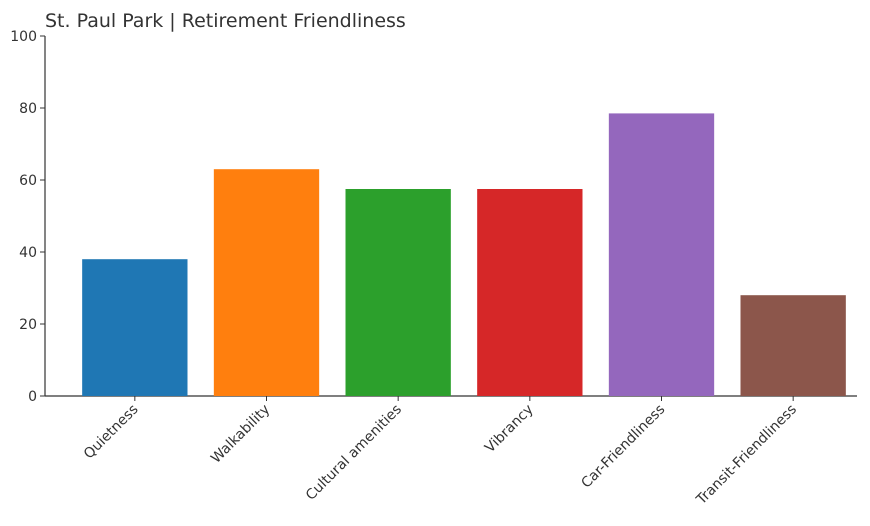  Describe the element at coordinates (623, 447) in the screenshot. I see `x-tick-label: Car-Friendliness` at that location.